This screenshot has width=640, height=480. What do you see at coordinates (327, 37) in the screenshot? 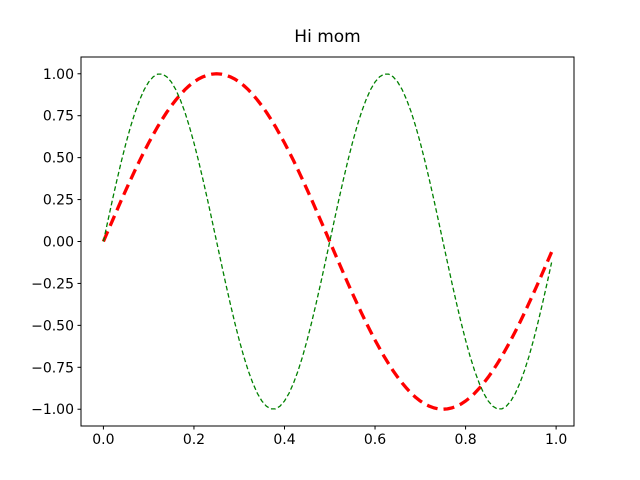
I see `chart-title: Hi mom` at bounding box center [327, 37].